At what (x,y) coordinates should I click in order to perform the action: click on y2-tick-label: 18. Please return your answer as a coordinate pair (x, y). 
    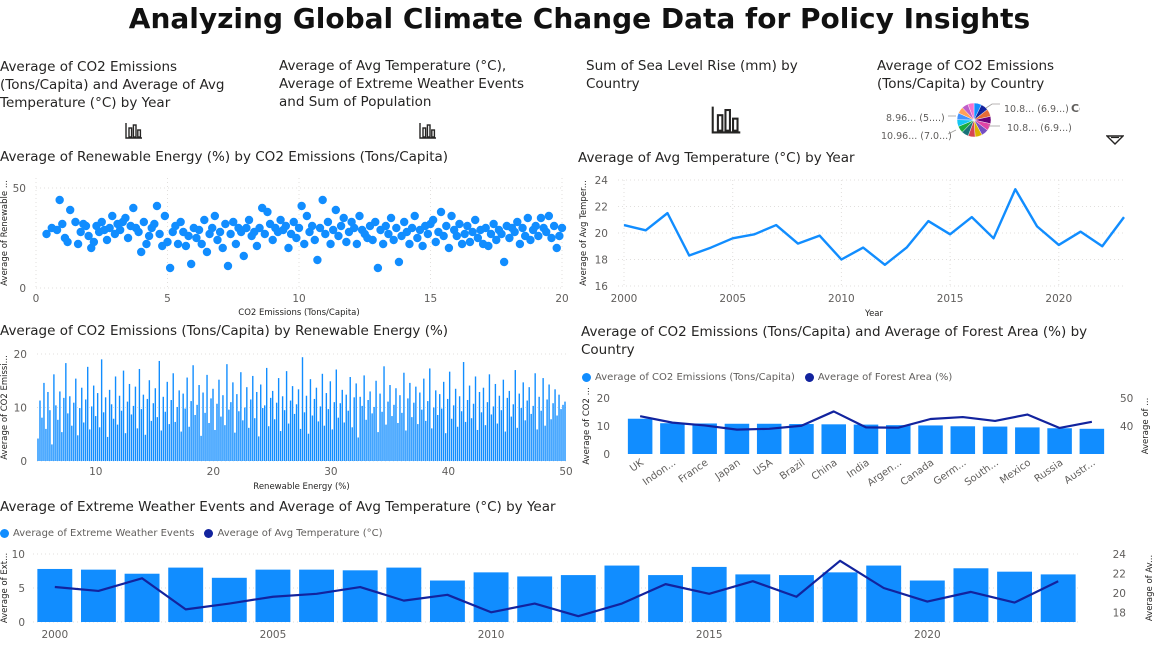
    Looking at the image, I should click on (1119, 613).